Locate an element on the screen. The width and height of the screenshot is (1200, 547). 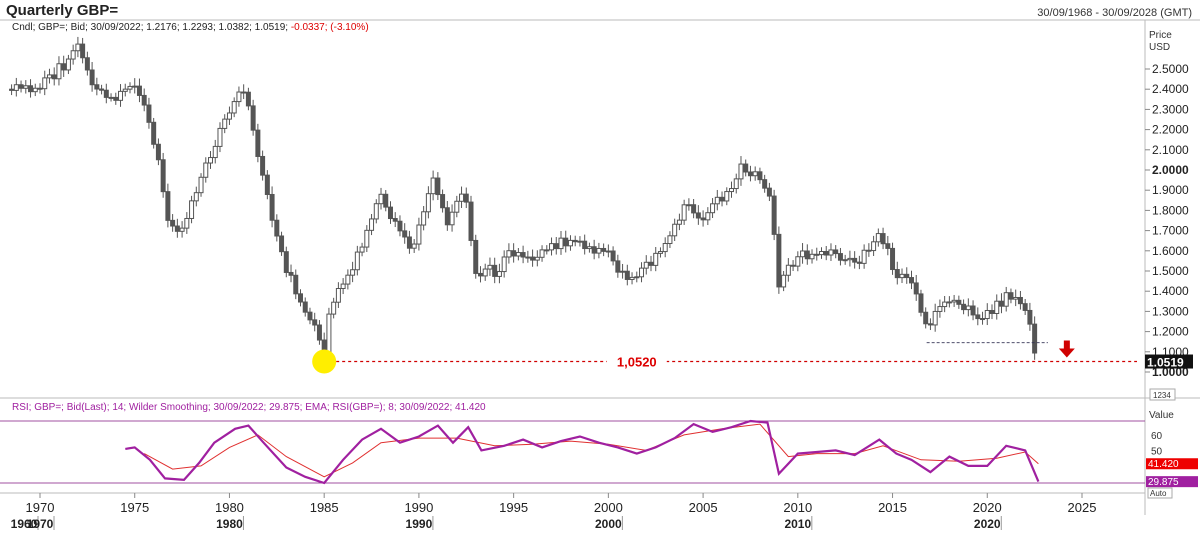
price-tick-label: 2.4000 is located at coordinates (1170, 89).